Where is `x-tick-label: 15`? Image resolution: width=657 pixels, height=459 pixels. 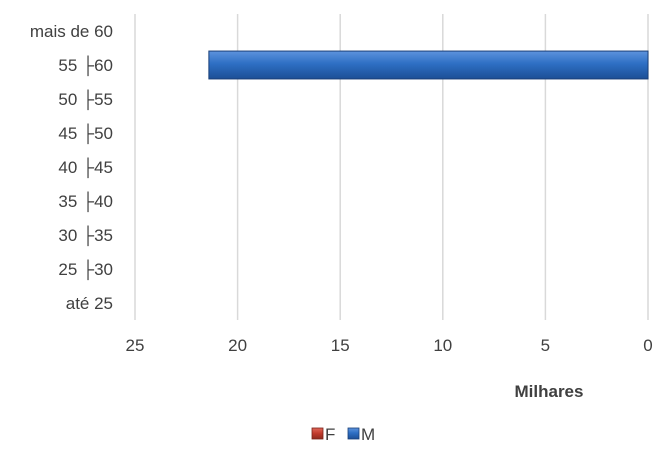 x-tick-label: 15 is located at coordinates (340, 345).